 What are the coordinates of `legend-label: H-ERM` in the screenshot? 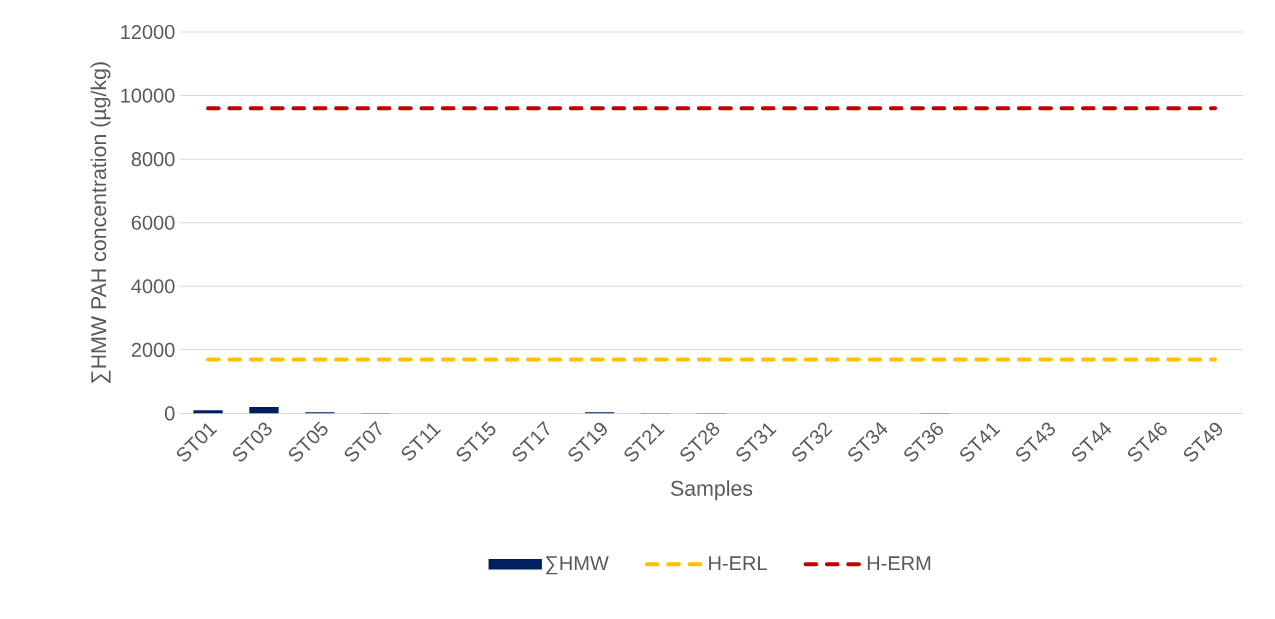 It's located at (899, 563).